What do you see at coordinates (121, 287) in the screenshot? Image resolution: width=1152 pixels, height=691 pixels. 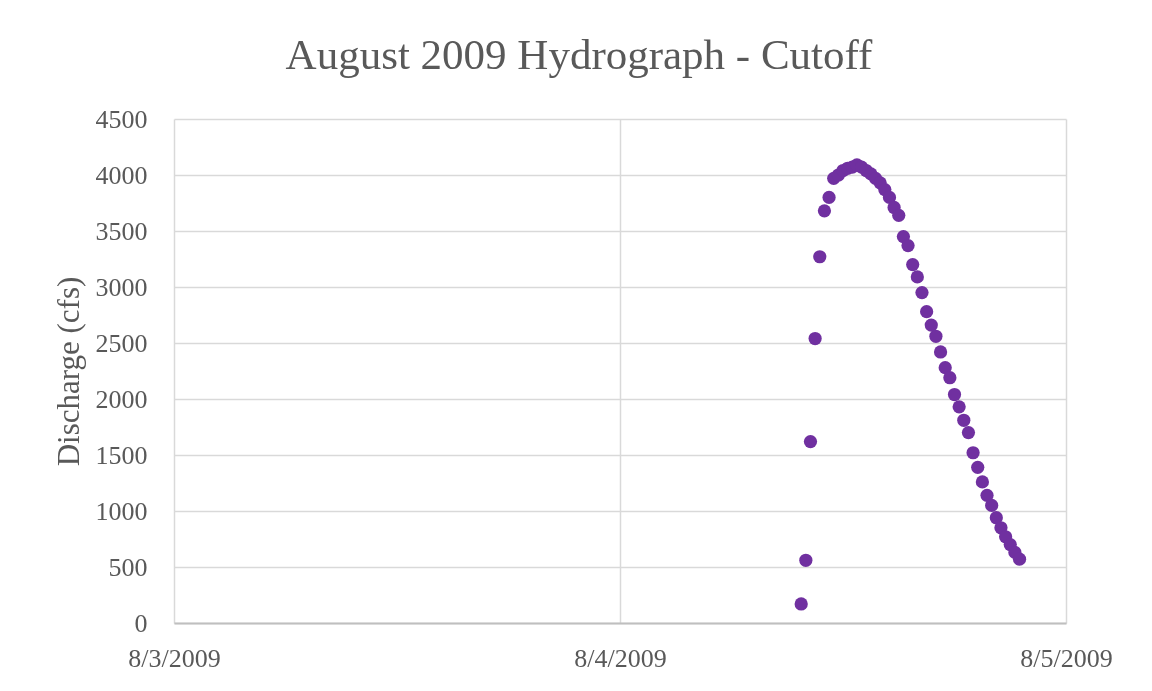 I see `y-tick-label: 3000` at bounding box center [121, 287].